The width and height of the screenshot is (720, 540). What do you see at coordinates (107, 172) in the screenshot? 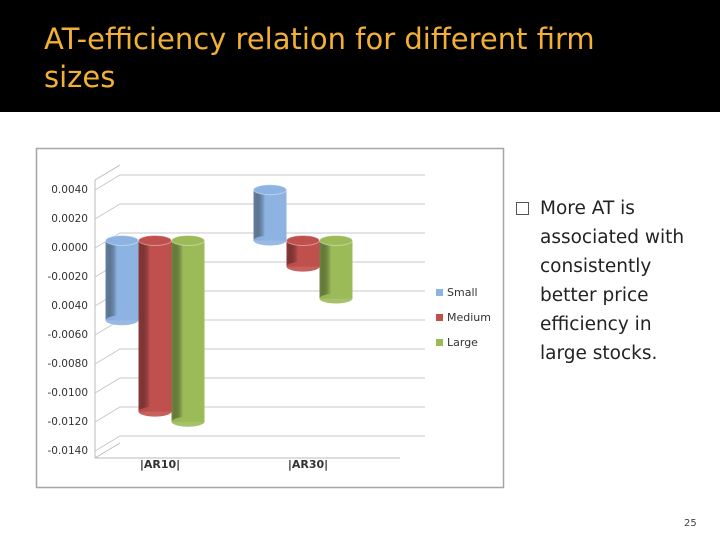
I see `wall-edge` at bounding box center [107, 172].